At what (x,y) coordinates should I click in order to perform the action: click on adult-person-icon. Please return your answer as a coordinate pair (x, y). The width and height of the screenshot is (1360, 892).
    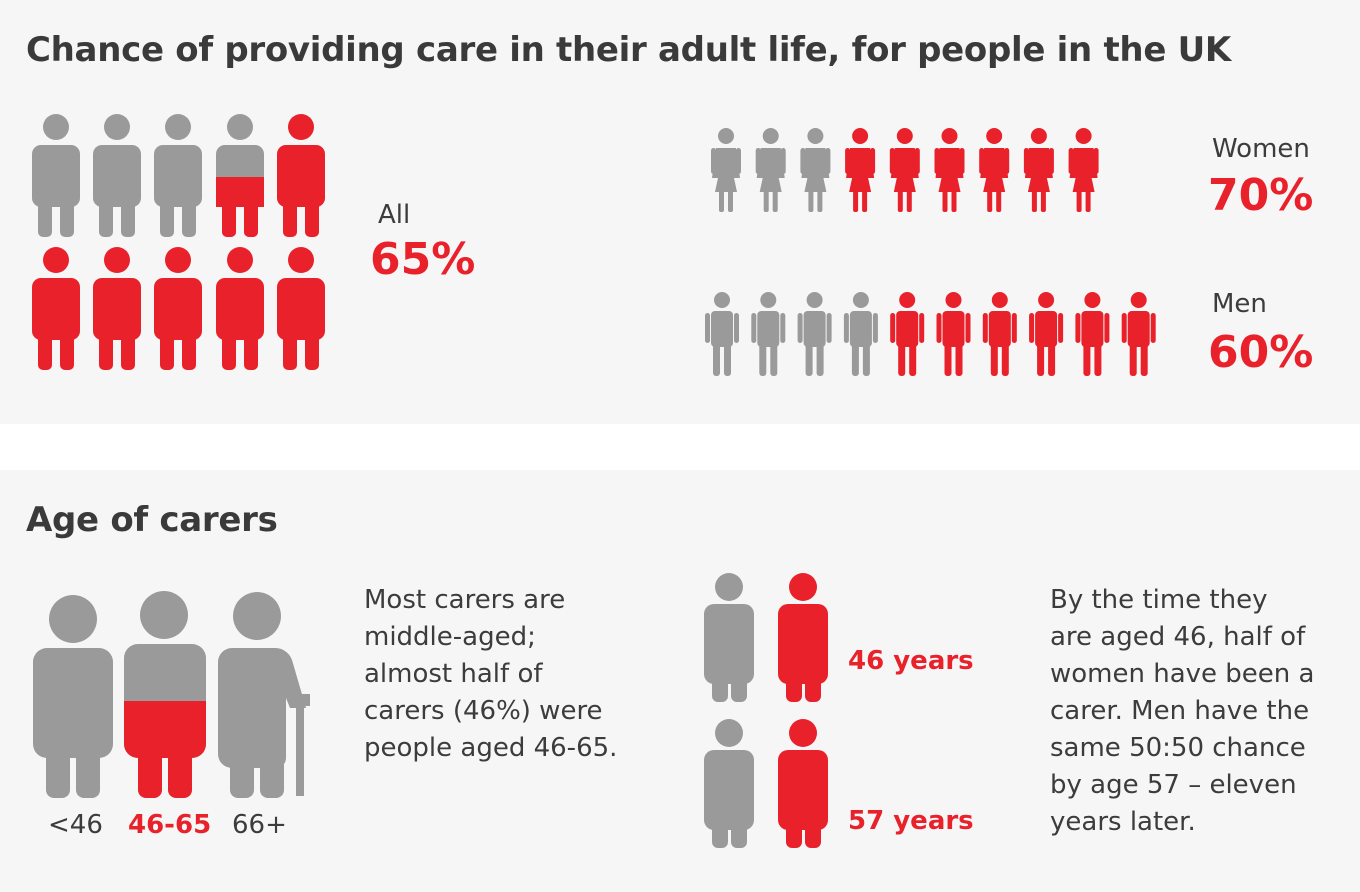
    Looking at the image, I should click on (73, 696).